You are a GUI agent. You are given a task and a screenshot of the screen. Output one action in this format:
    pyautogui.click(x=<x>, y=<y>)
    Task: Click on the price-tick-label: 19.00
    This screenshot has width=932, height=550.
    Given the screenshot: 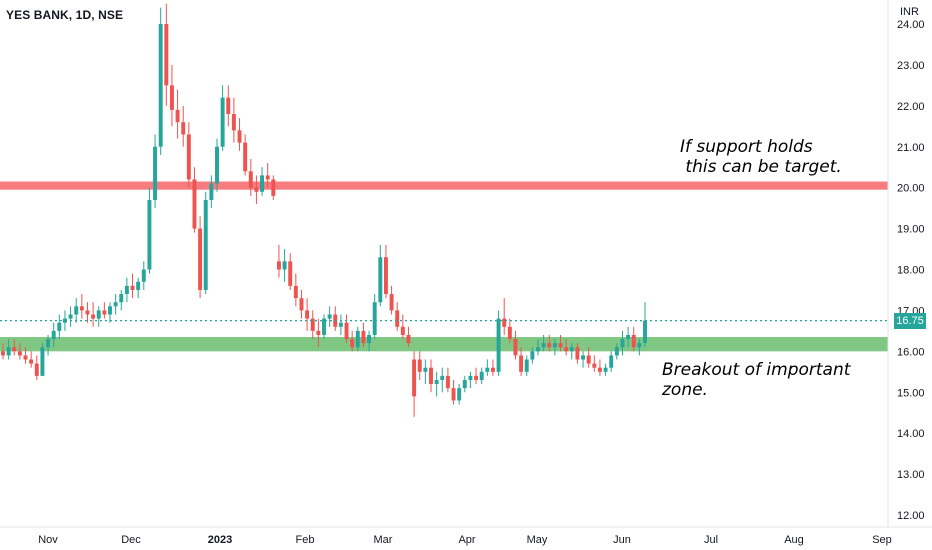 What is the action you would take?
    pyautogui.click(x=911, y=230)
    